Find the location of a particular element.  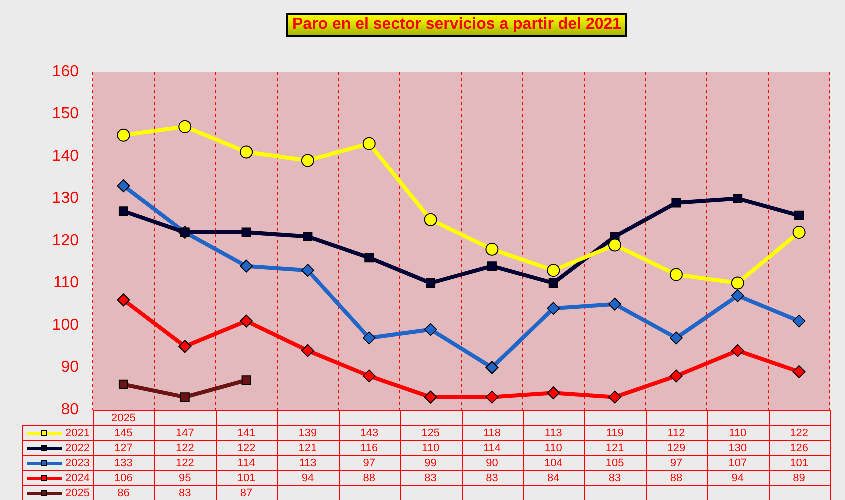

data-label: 107 is located at coordinates (738, 464).